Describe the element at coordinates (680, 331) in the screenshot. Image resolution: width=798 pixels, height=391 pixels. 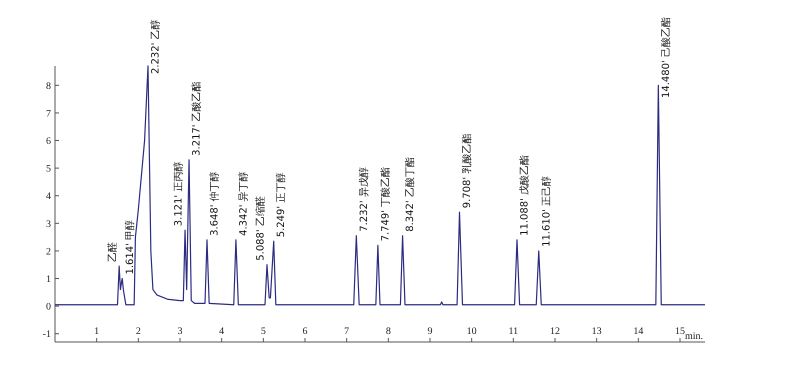
I see `x-tick-label: 15` at that location.